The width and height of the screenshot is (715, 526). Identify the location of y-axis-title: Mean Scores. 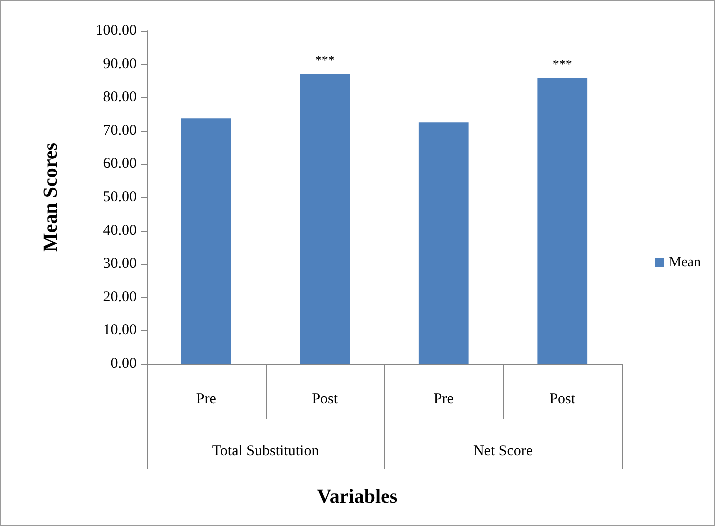
(51, 197).